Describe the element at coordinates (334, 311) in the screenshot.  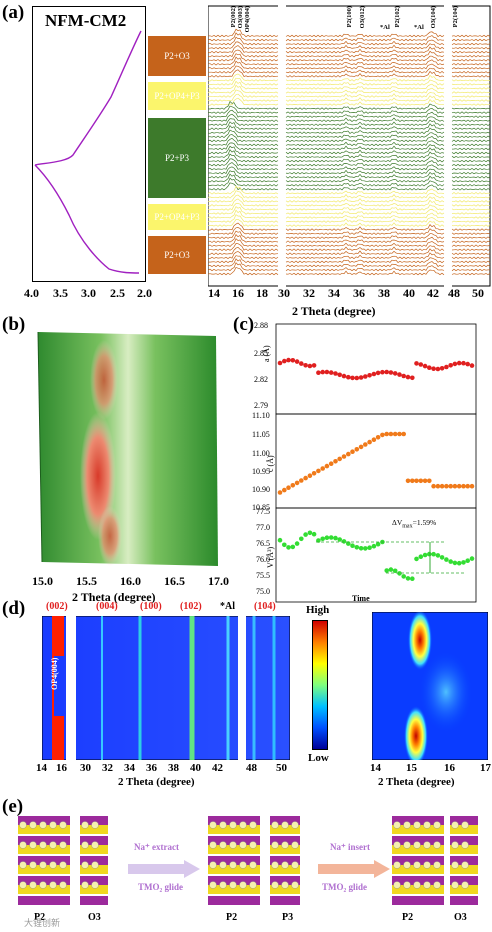
I see `xrd-x-label: 2 Theta (degree)` at that location.